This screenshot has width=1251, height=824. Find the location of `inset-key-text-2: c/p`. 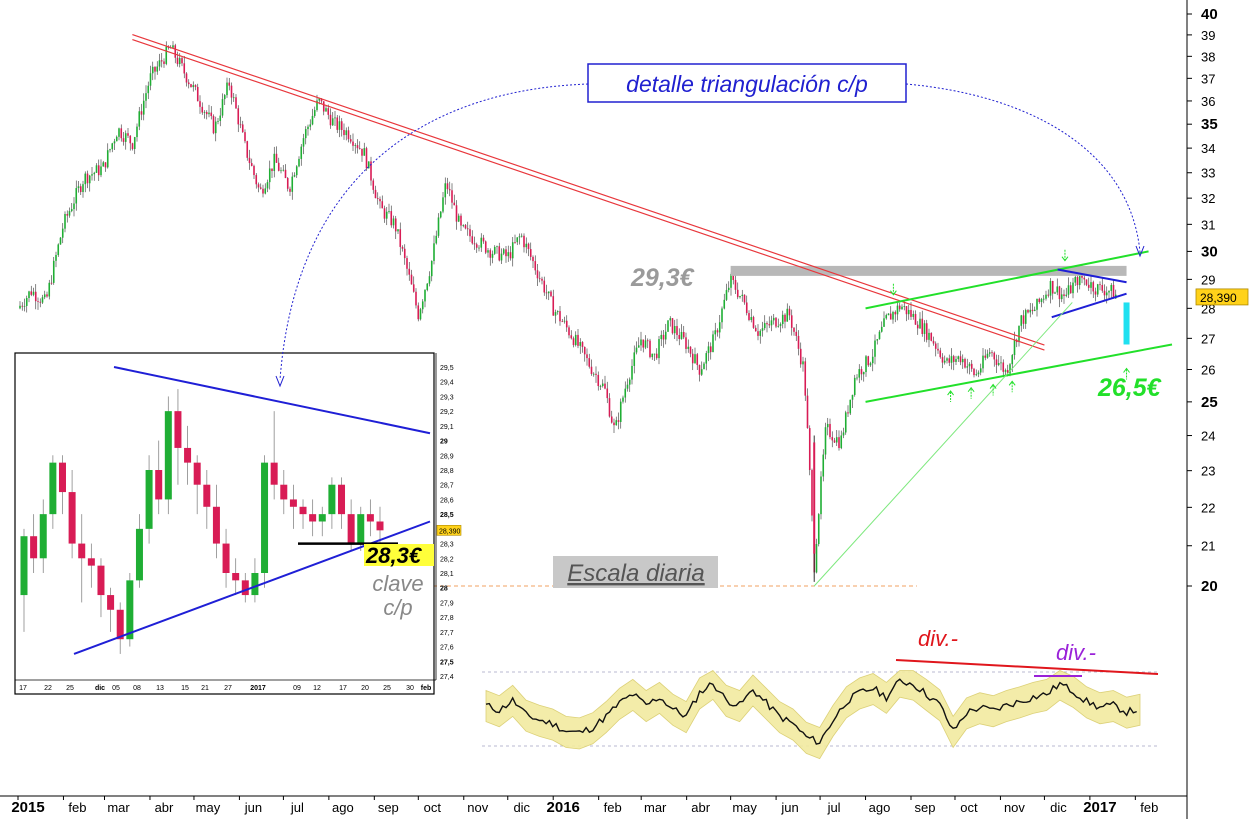

inset-key-text-2: c/p is located at coordinates (397, 607).